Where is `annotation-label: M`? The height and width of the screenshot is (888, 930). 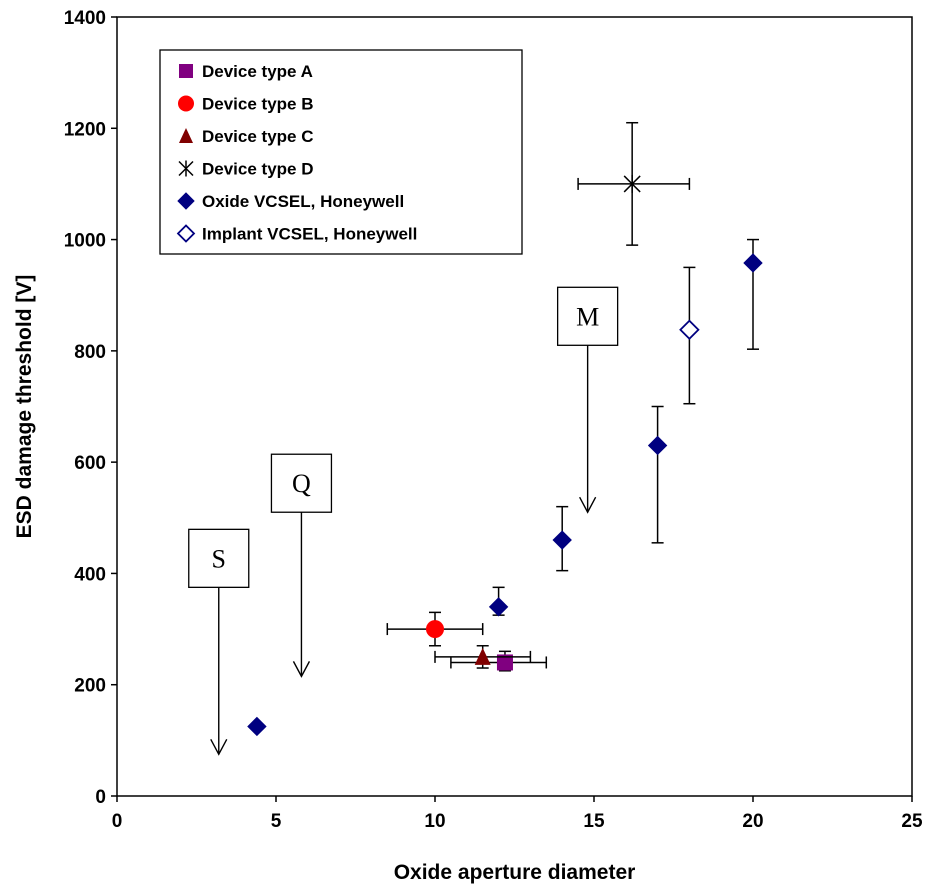
annotation-label: M is located at coordinates (587, 316).